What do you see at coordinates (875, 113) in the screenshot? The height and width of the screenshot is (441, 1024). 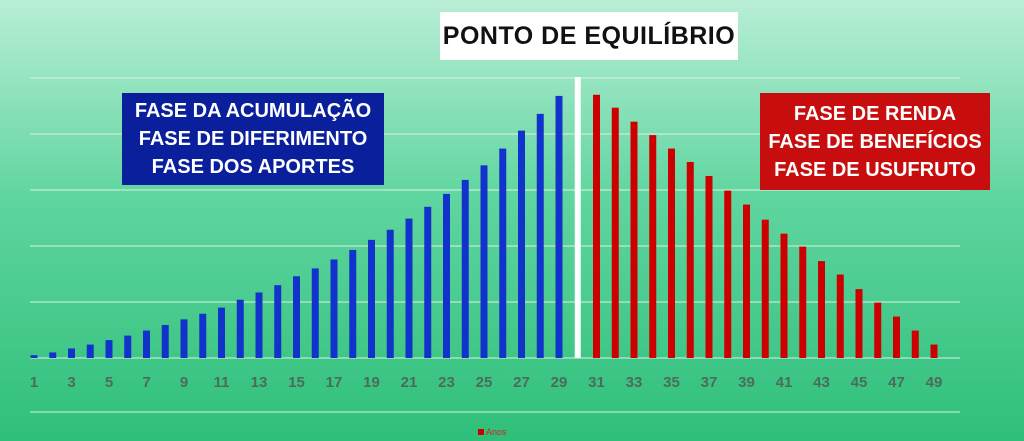 I see `phase-right-line-1: FASE DE RENDA` at bounding box center [875, 113].